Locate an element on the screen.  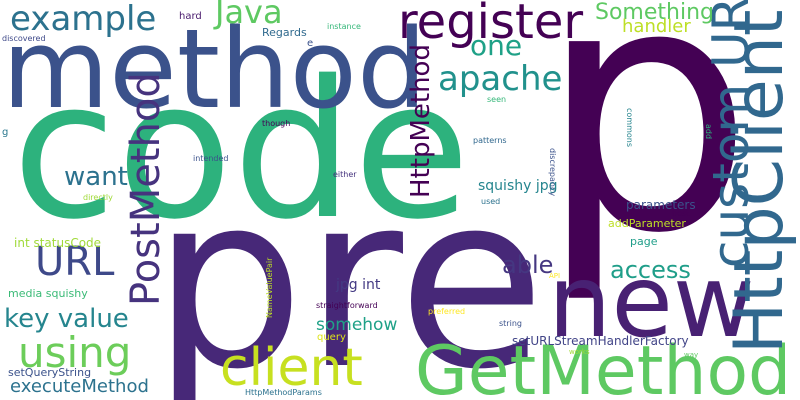
word-either: either is located at coordinates (345, 174).